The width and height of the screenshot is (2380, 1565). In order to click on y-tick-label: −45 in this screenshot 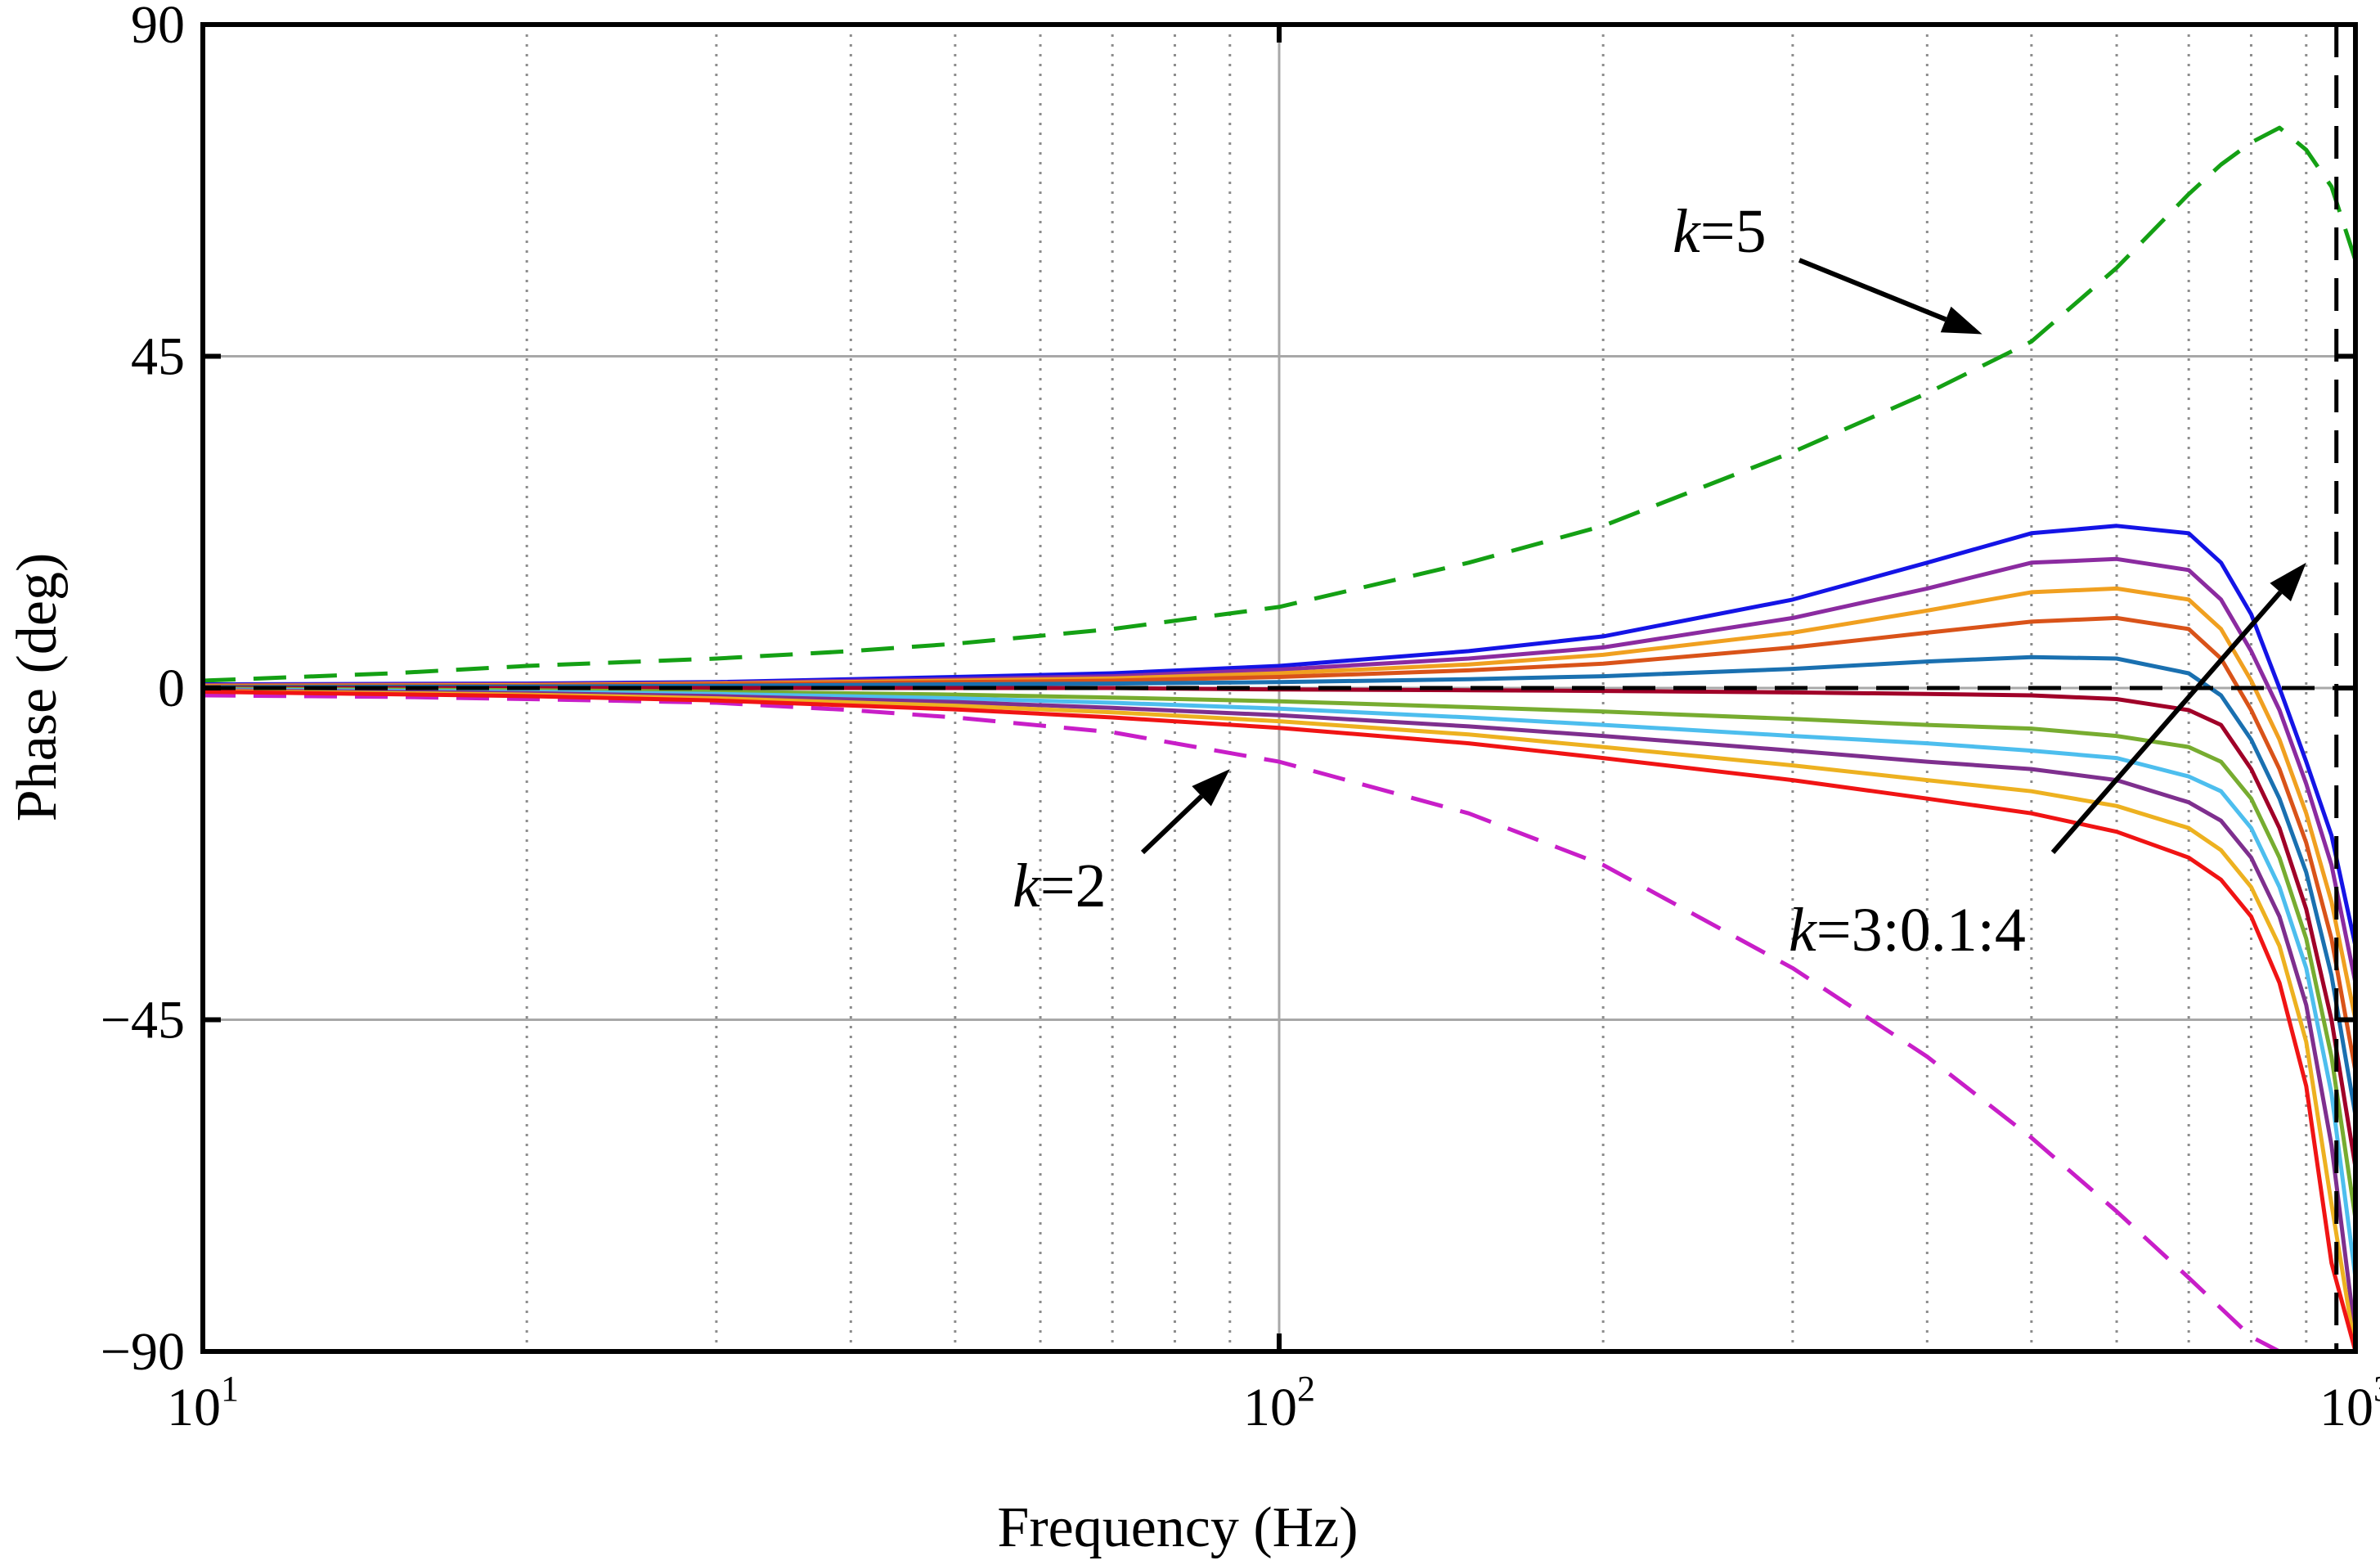, I will do `click(143, 1021)`.